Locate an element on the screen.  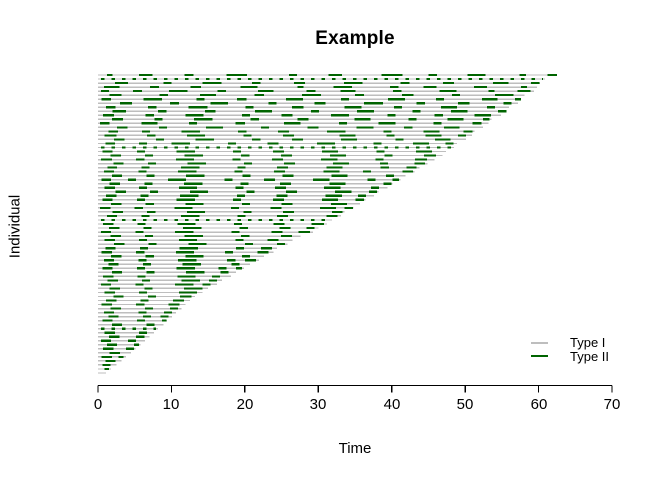
x-tick-label-50: 50 is located at coordinates (465, 404).